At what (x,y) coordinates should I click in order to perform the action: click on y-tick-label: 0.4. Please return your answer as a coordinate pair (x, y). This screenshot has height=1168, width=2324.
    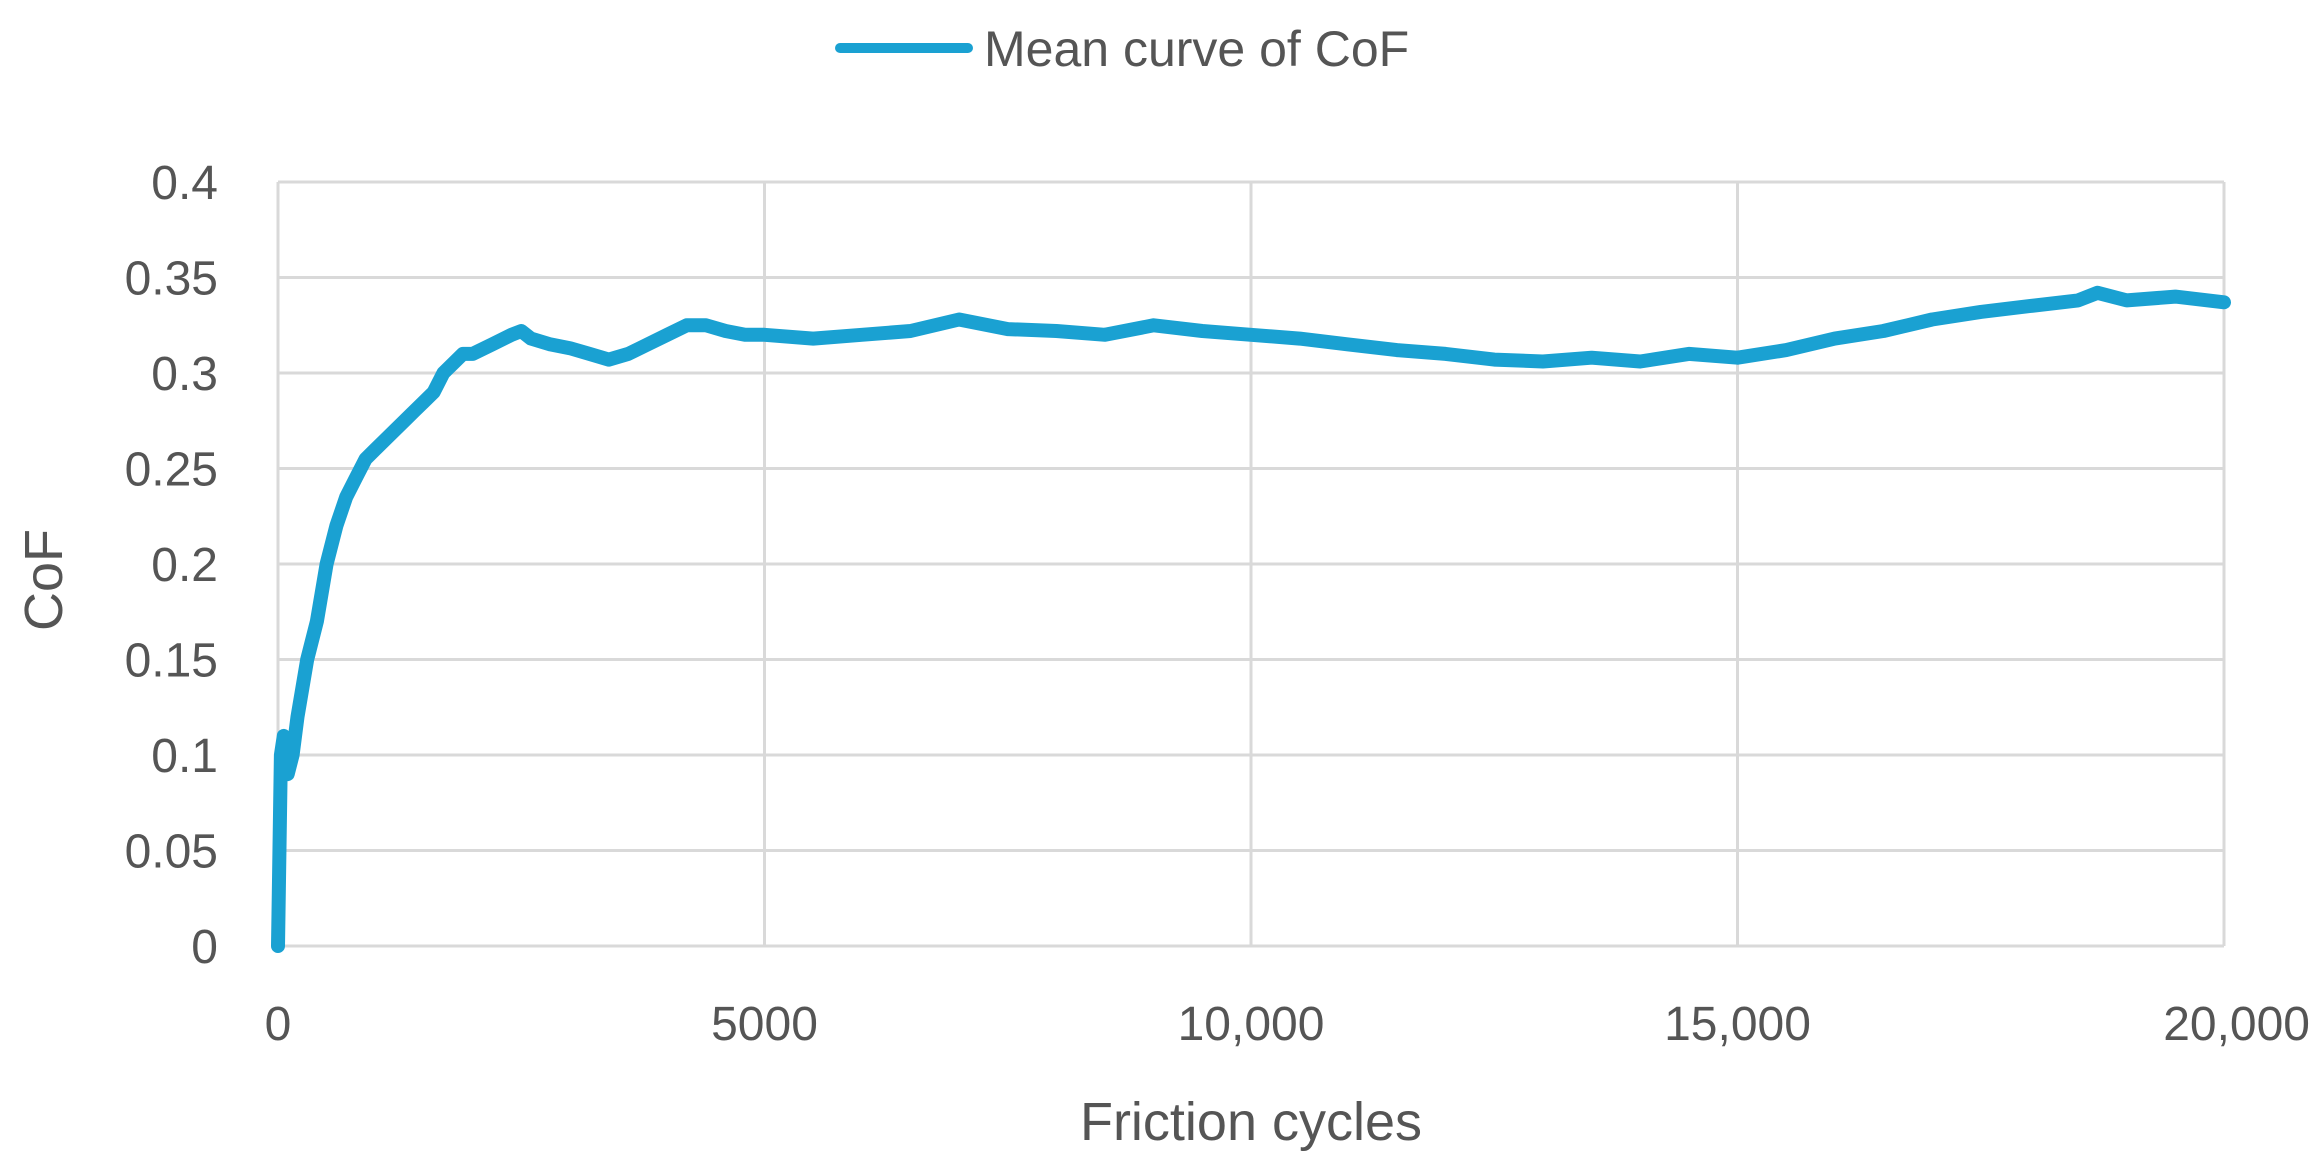
    Looking at the image, I should click on (184, 183).